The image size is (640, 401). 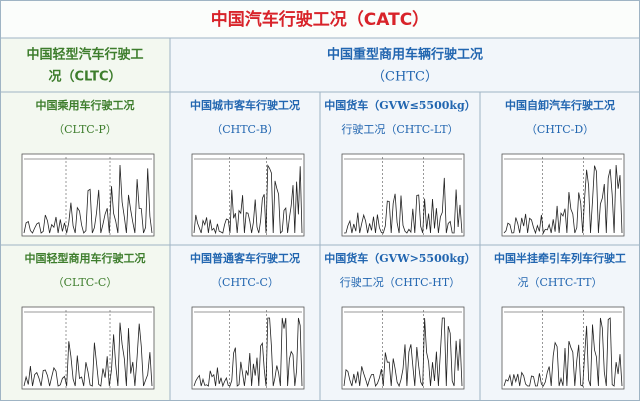 What do you see at coordinates (245, 258) in the screenshot?
I see `cell-label: 中国普通客车行驶工况` at bounding box center [245, 258].